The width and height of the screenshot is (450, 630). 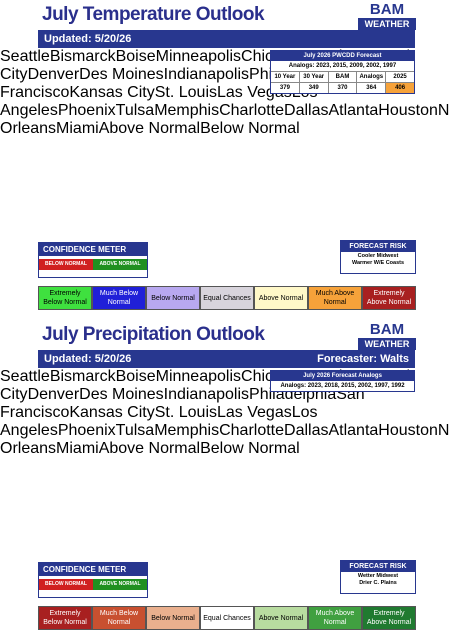 I want to click on risk-line: Warmer W/E Coasts, so click(x=378, y=263).